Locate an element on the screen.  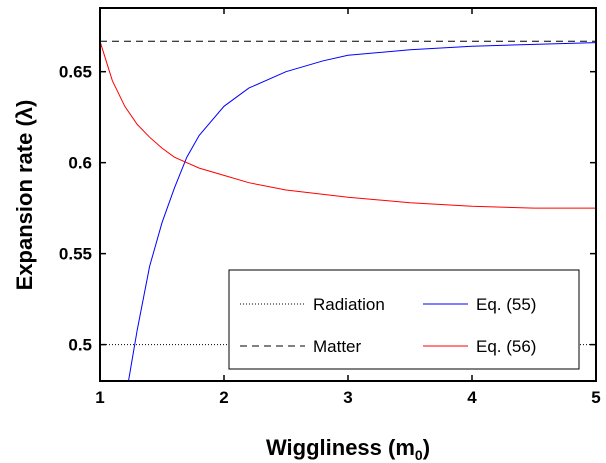
legend: Radiation Matter Eq. (55) Eq. (56) is located at coordinates (404, 319).